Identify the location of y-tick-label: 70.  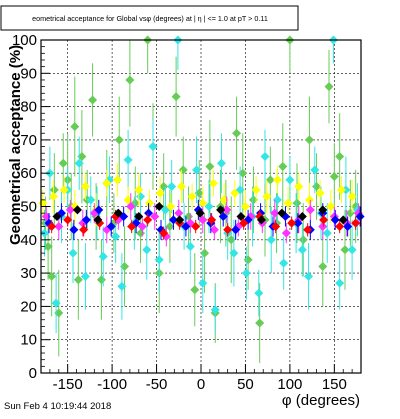
(28, 140).